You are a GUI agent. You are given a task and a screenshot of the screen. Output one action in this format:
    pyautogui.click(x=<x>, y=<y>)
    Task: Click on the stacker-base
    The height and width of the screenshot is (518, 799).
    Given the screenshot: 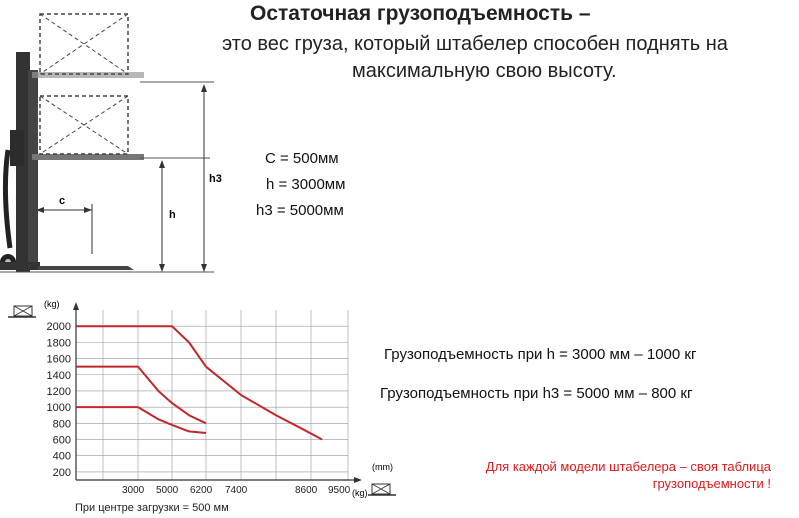 What is the action you would take?
    pyautogui.click(x=20, y=266)
    